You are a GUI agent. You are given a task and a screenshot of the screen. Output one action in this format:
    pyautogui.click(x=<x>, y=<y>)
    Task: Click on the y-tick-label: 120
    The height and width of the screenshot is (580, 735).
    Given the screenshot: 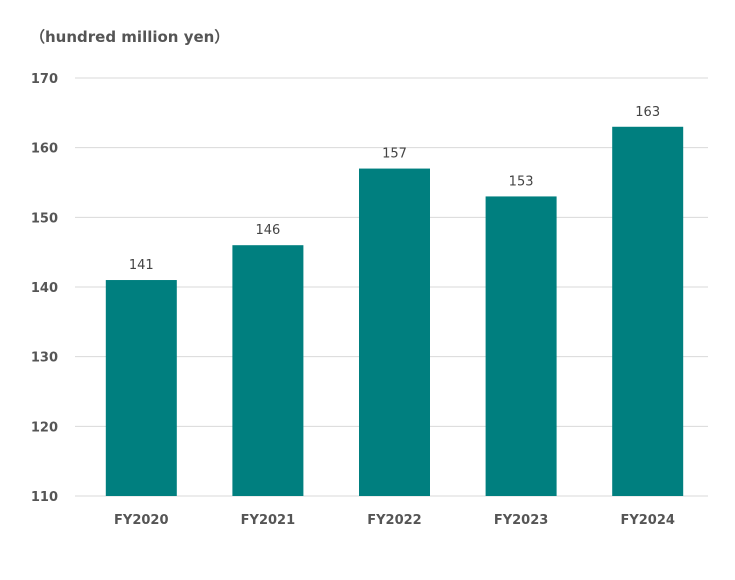 What is the action you would take?
    pyautogui.click(x=44, y=427)
    